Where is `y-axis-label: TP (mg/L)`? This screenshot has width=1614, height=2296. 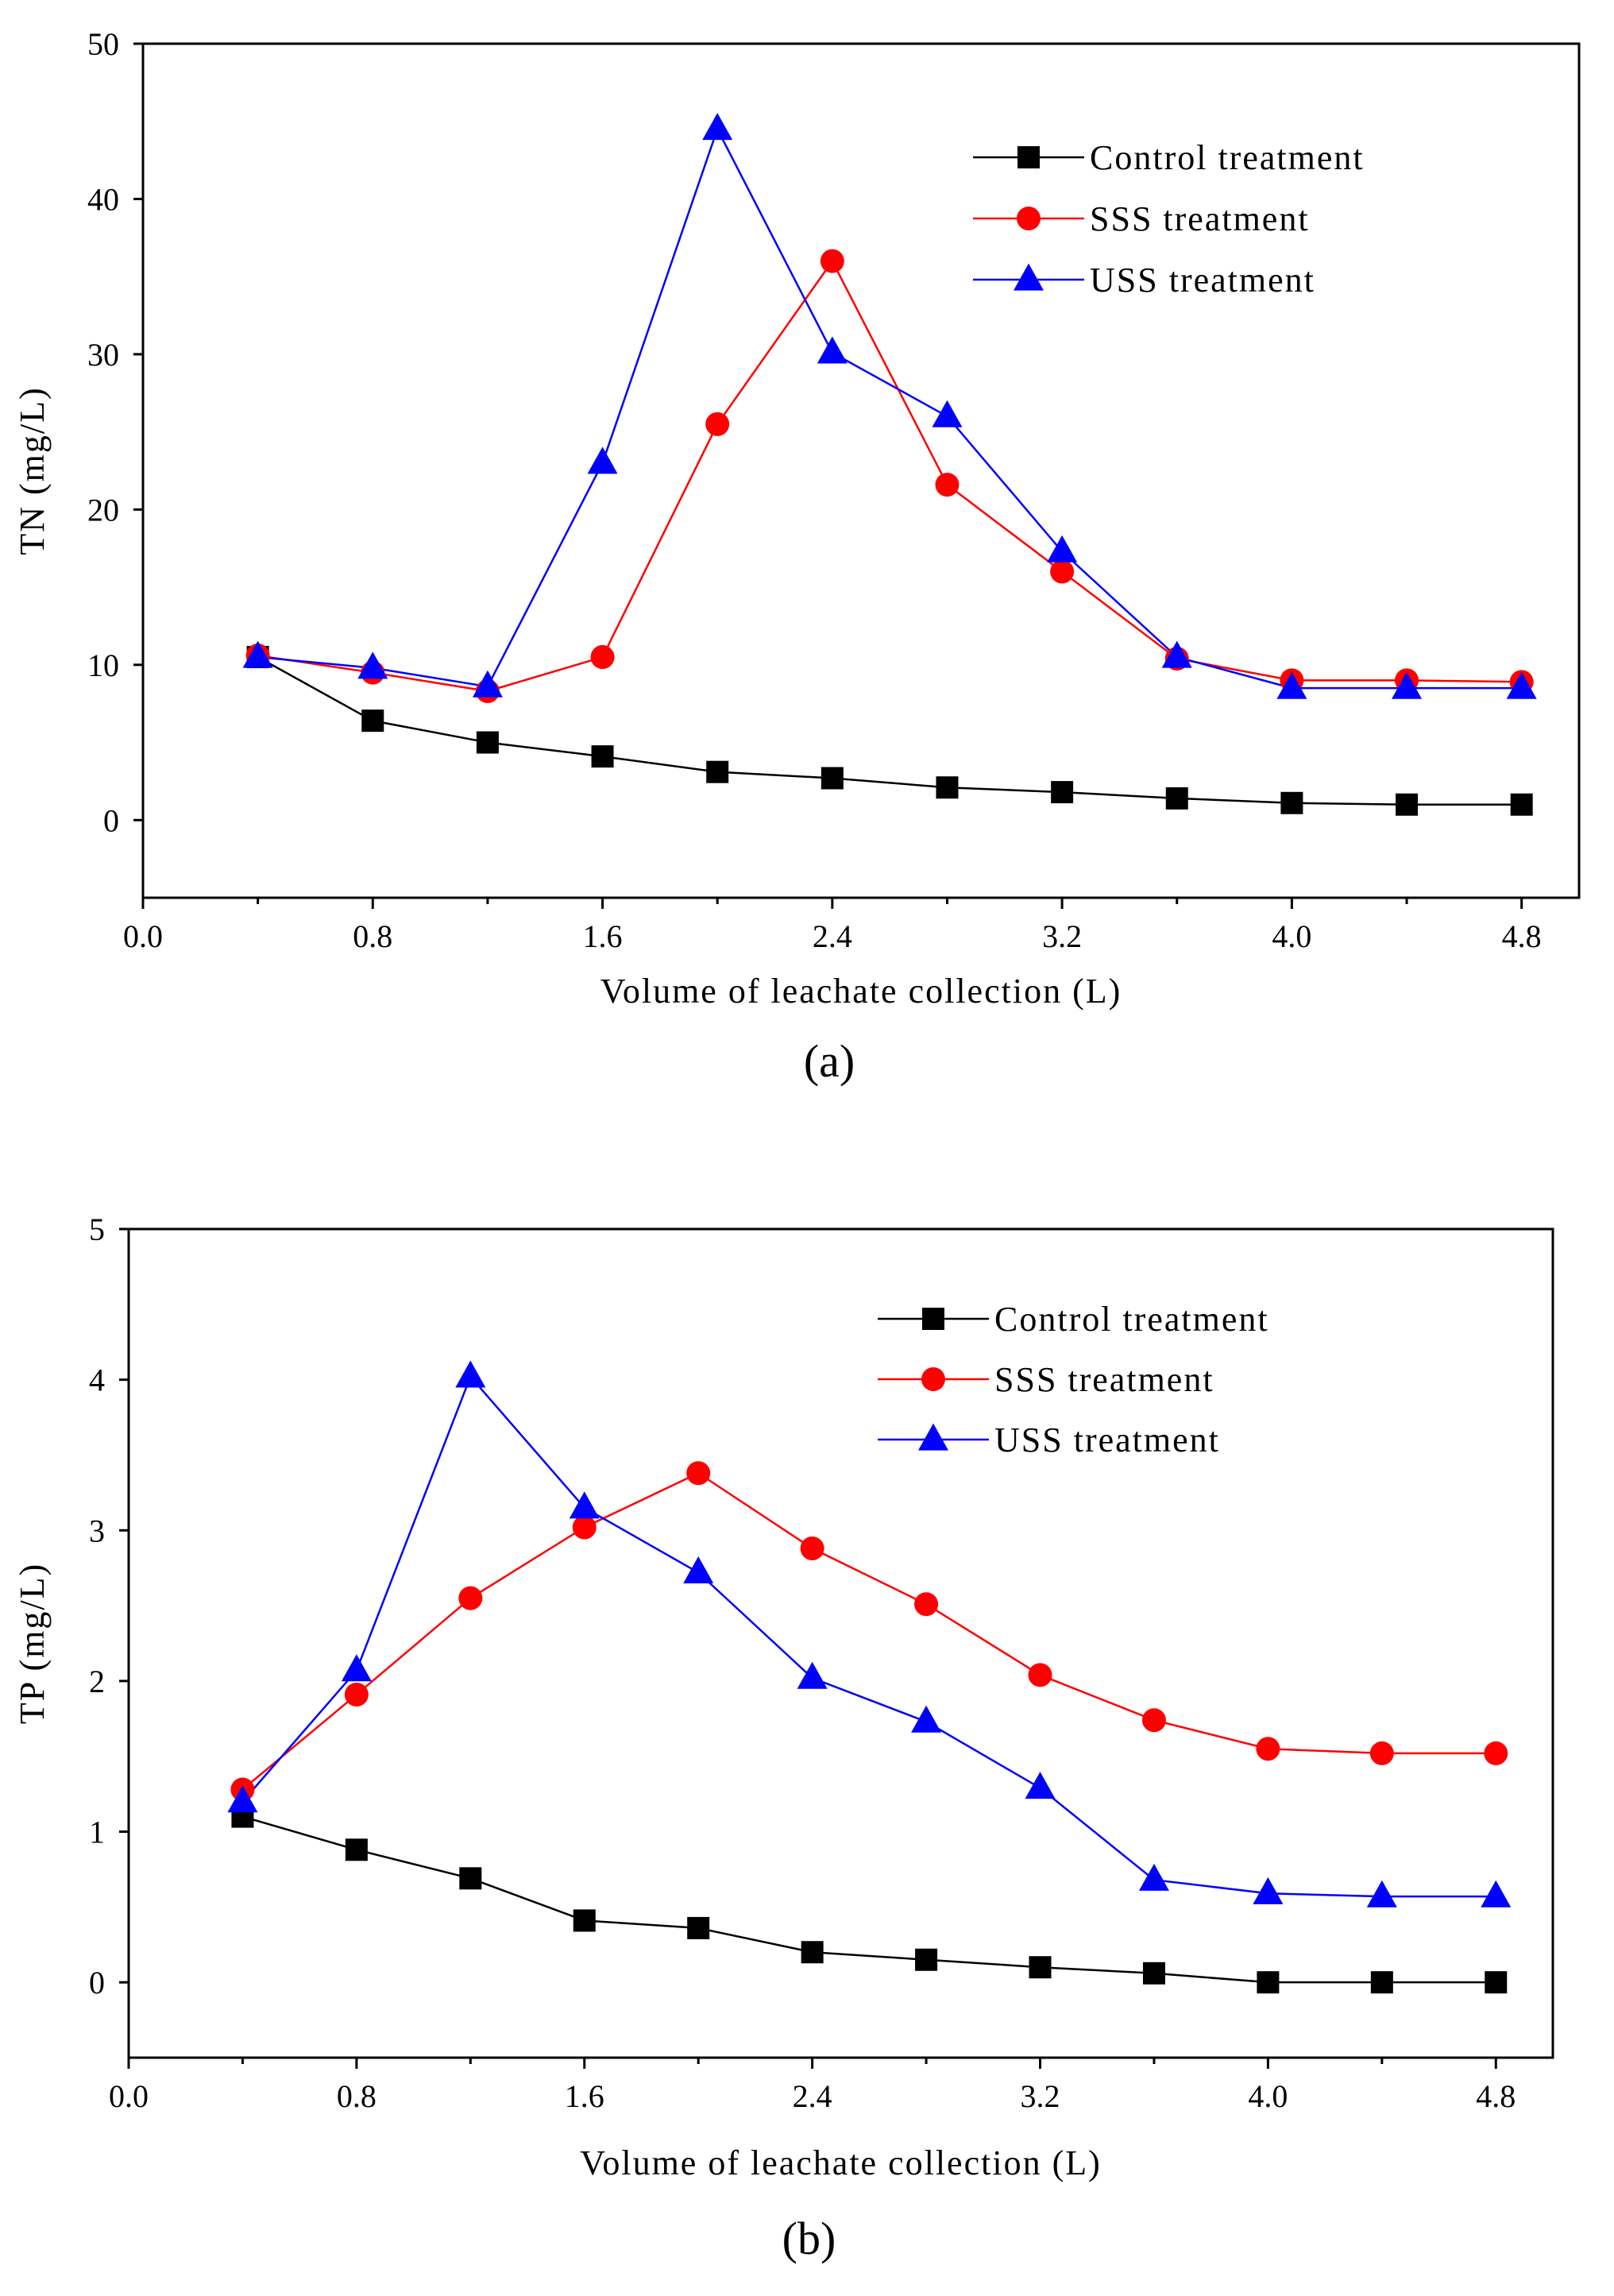
y-axis-label: TP (mg/L) is located at coordinates (32, 1643).